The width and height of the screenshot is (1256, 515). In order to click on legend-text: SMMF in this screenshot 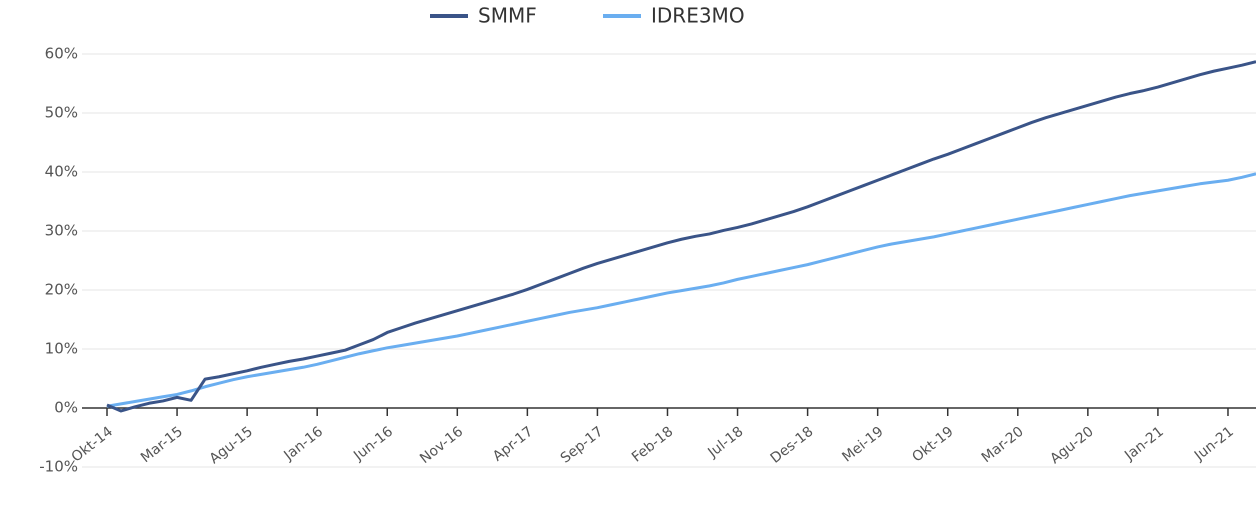, I will do `click(507, 16)`.